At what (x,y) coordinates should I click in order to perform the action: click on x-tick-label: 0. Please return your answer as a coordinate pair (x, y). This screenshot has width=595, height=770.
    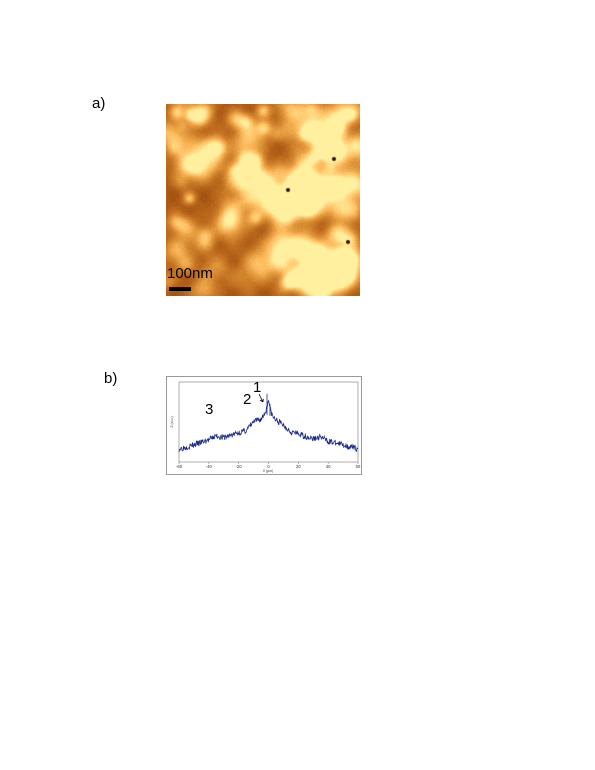
    Looking at the image, I should click on (268, 466).